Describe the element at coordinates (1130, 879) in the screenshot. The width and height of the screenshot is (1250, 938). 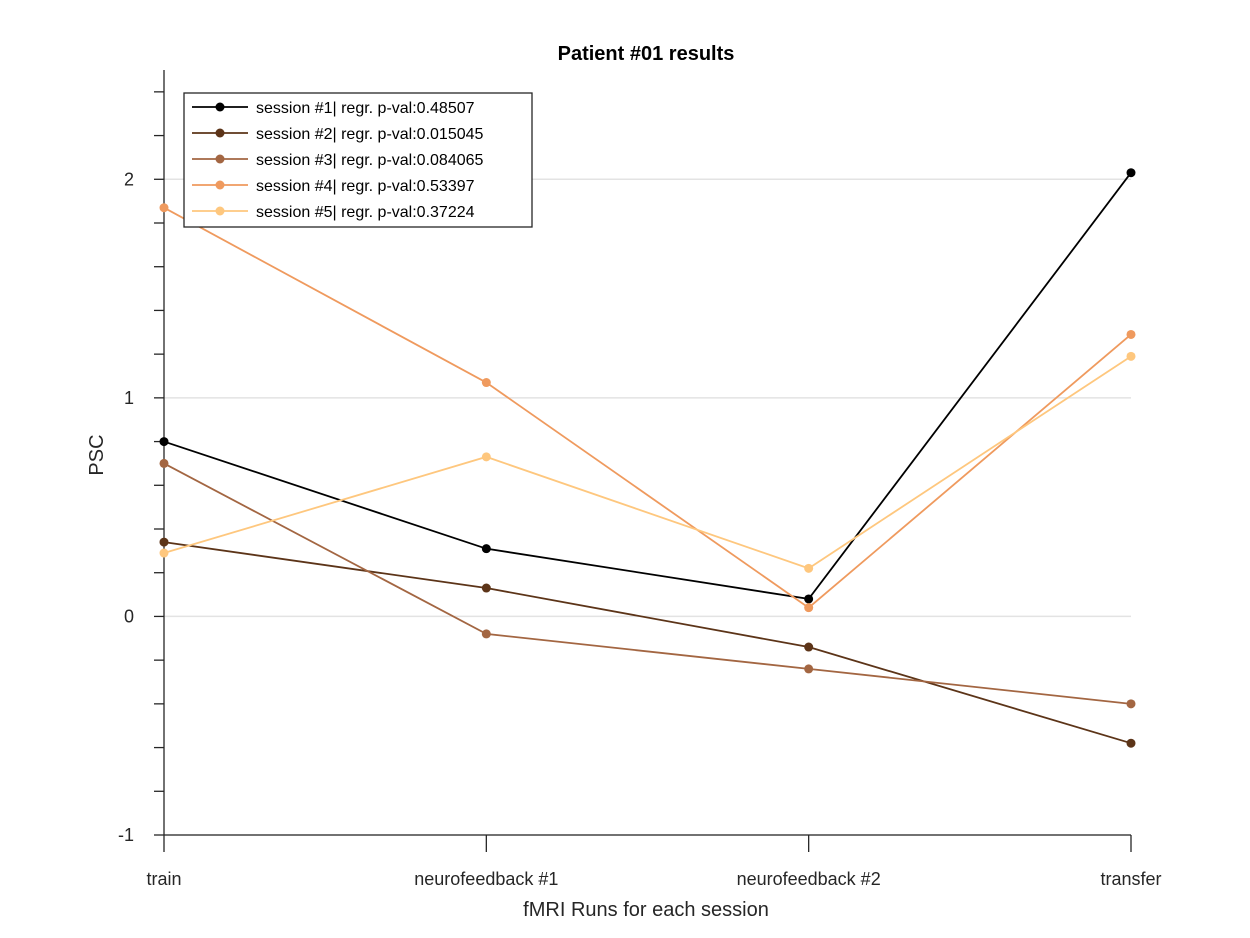
I see `x-tick-label: transfer` at that location.